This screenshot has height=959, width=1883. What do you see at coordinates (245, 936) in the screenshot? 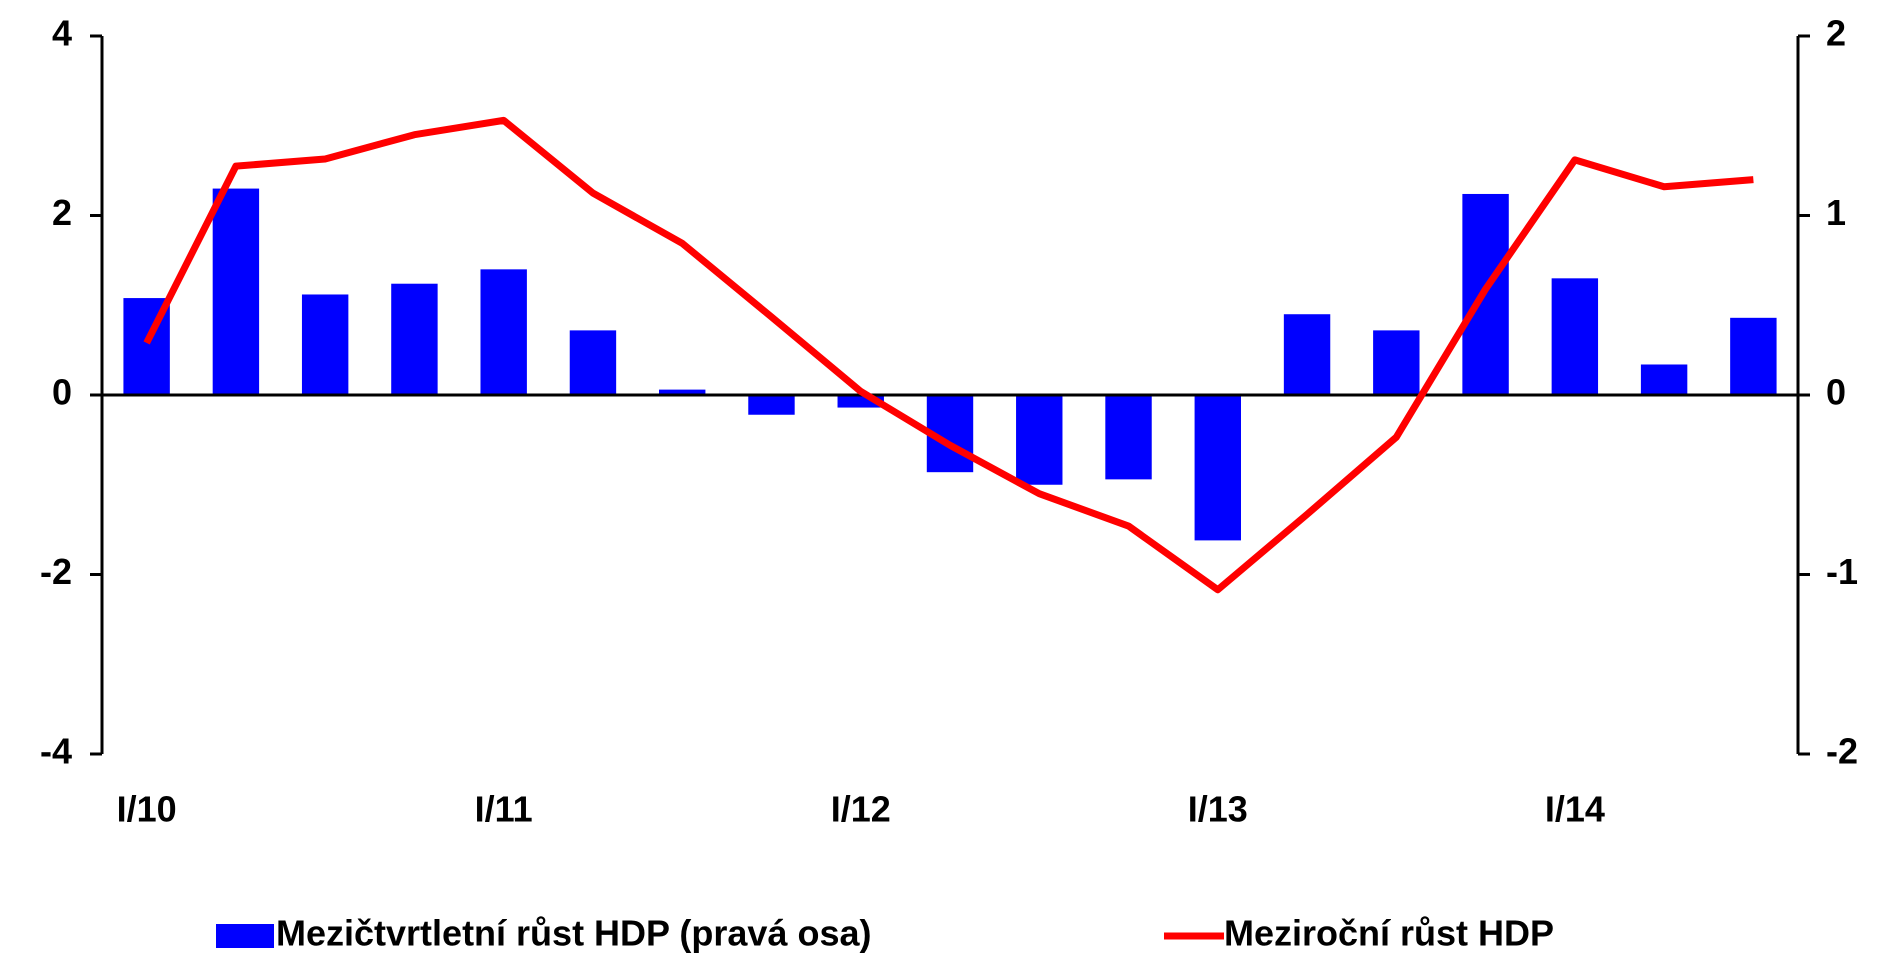
I see `legend-swatch` at bounding box center [245, 936].